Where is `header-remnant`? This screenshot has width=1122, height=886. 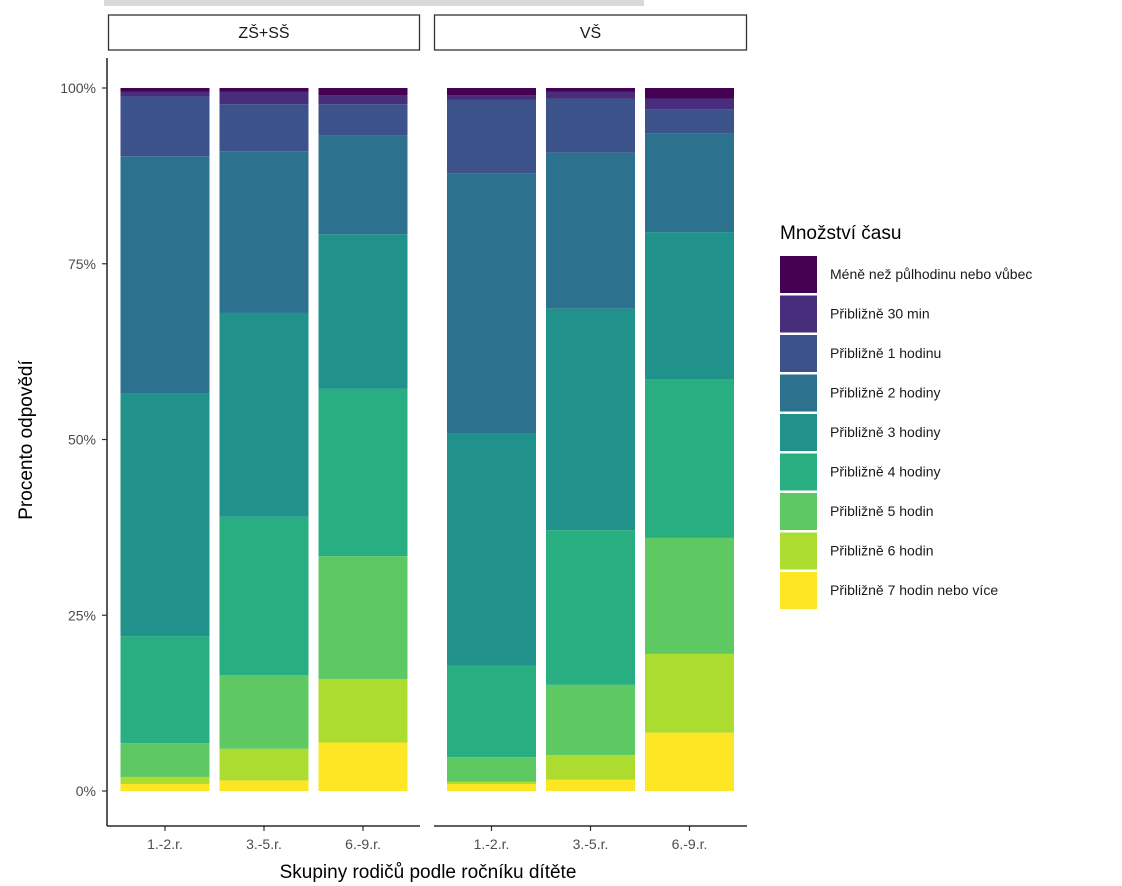
header-remnant is located at coordinates (374, 3).